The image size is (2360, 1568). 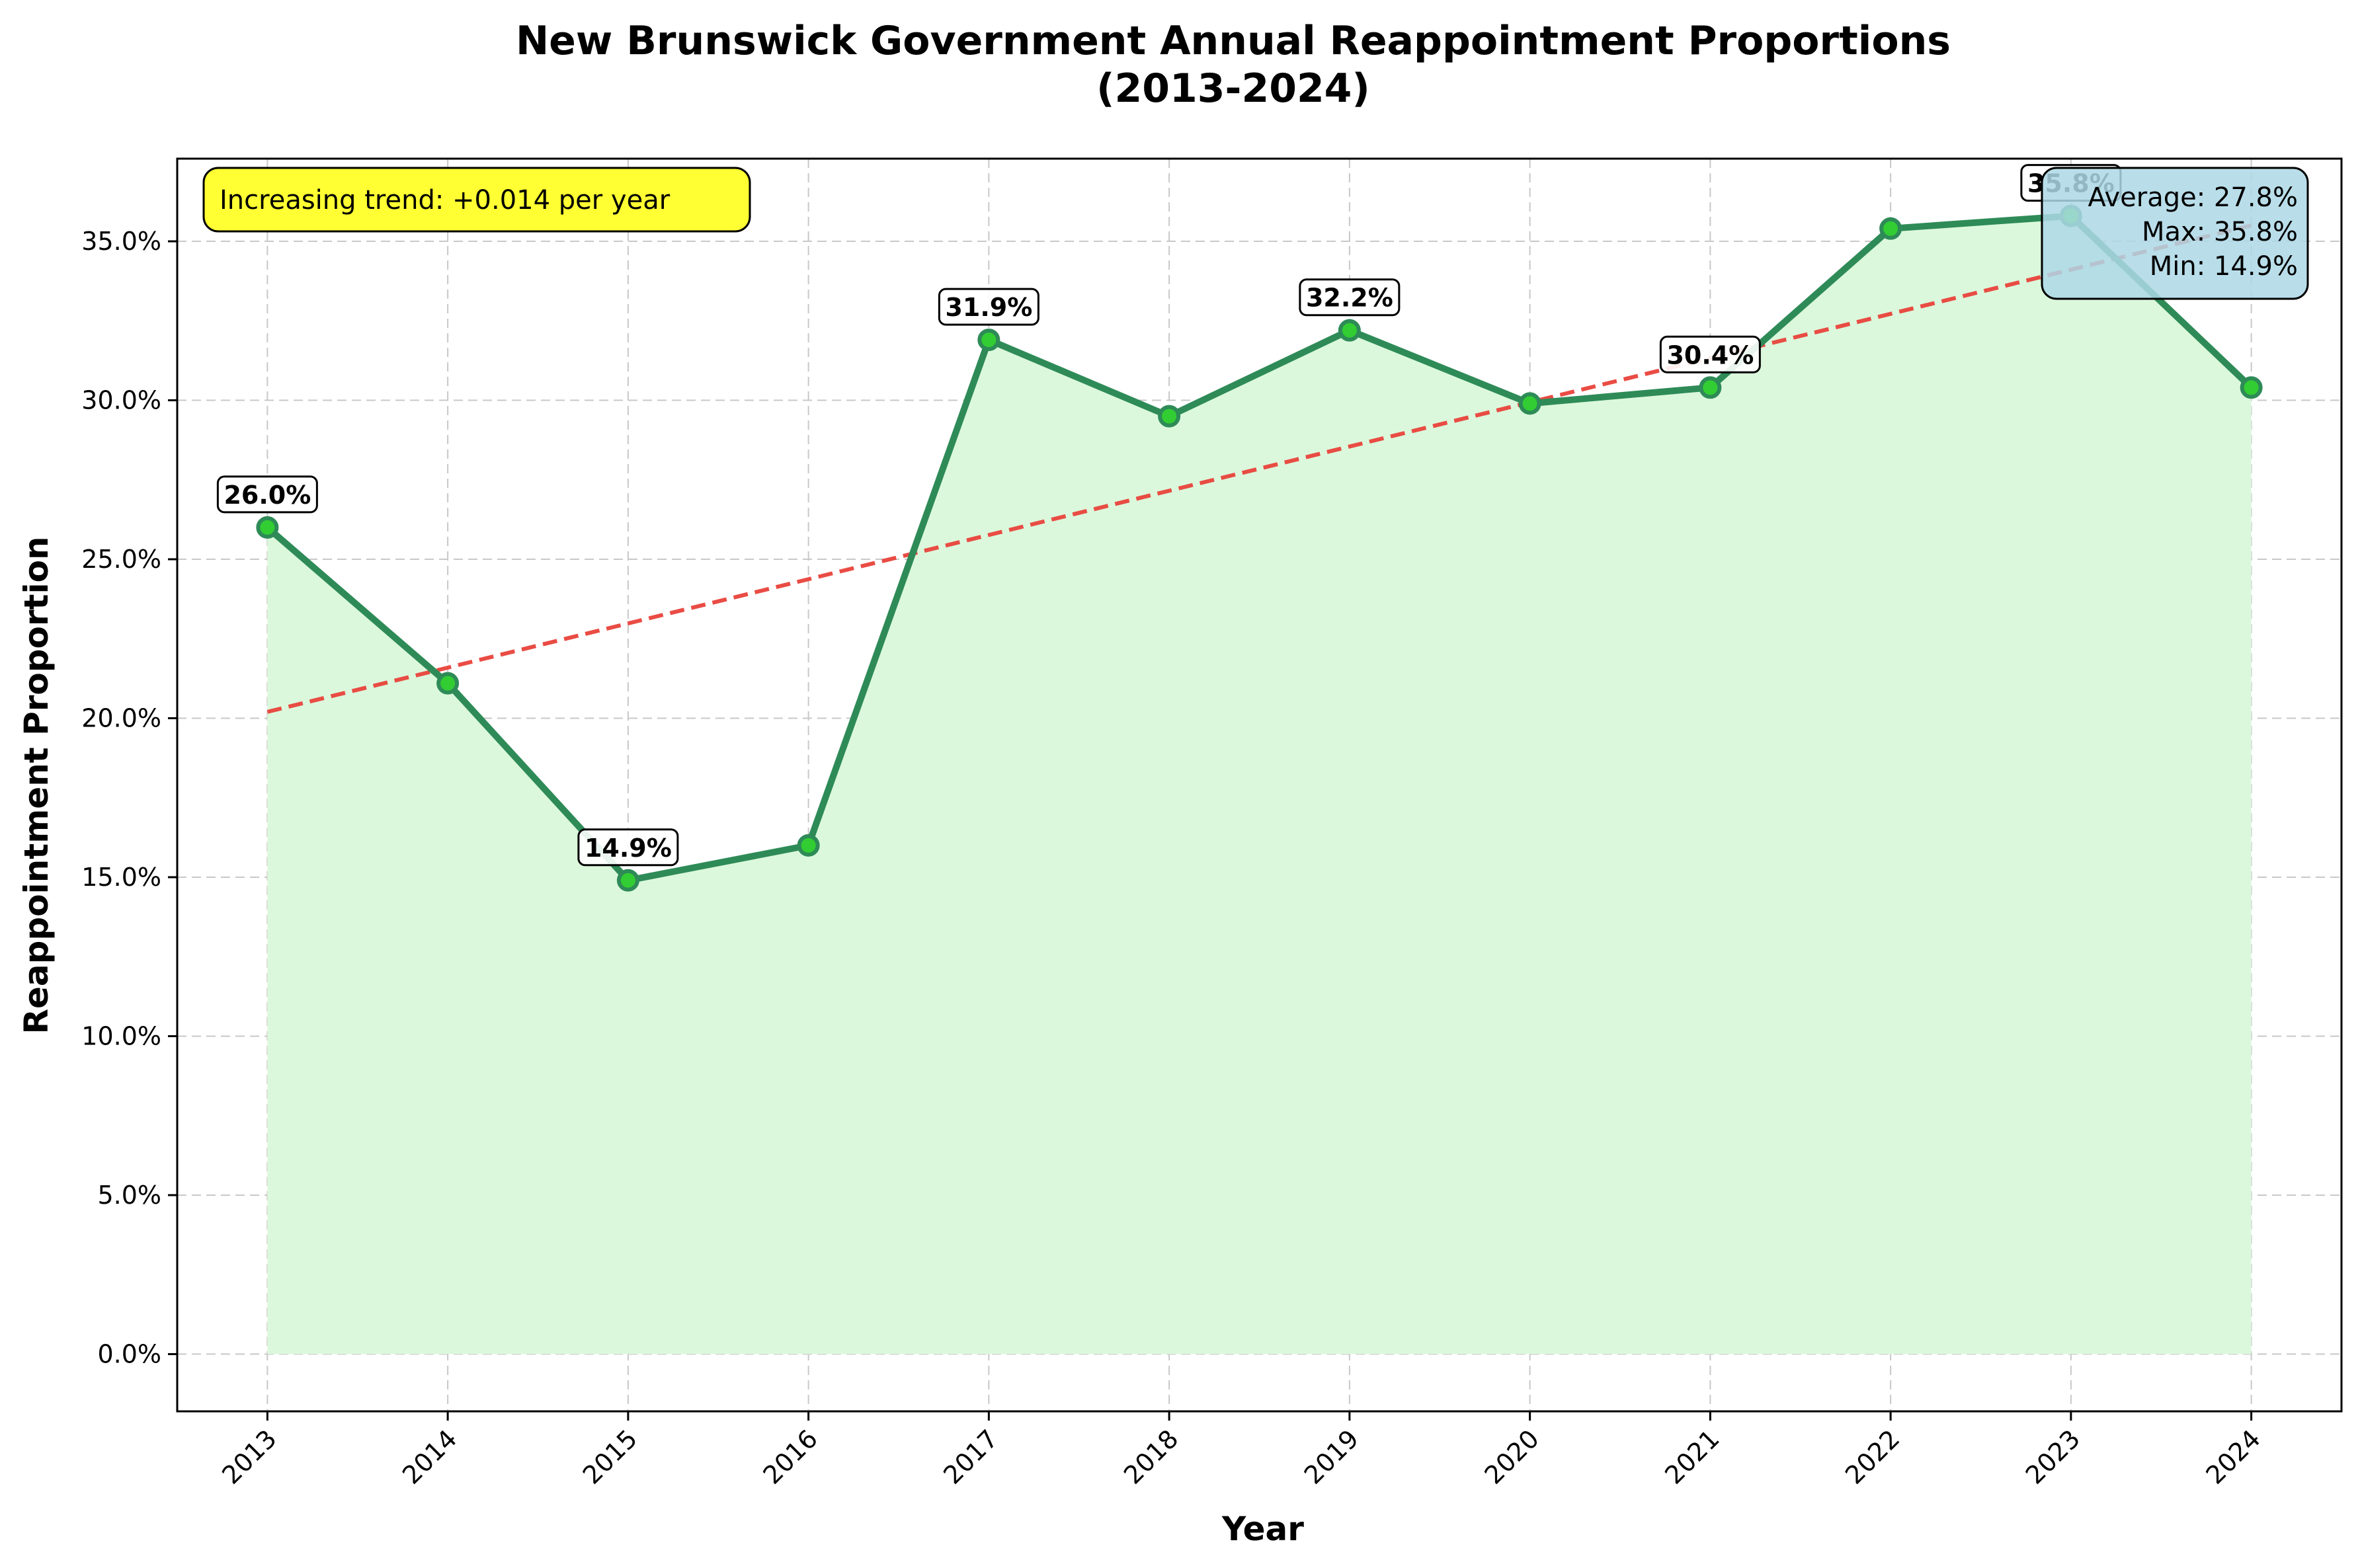 What do you see at coordinates (1151, 1457) in the screenshot?
I see `x-tick-label-2018: 2018` at bounding box center [1151, 1457].